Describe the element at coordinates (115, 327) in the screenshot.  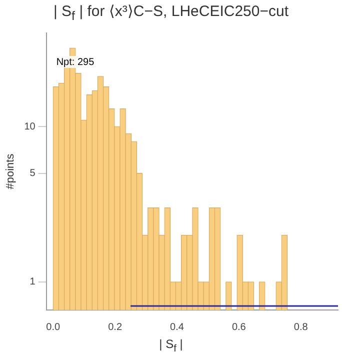
I see `x-tick-label: 0.2` at that location.